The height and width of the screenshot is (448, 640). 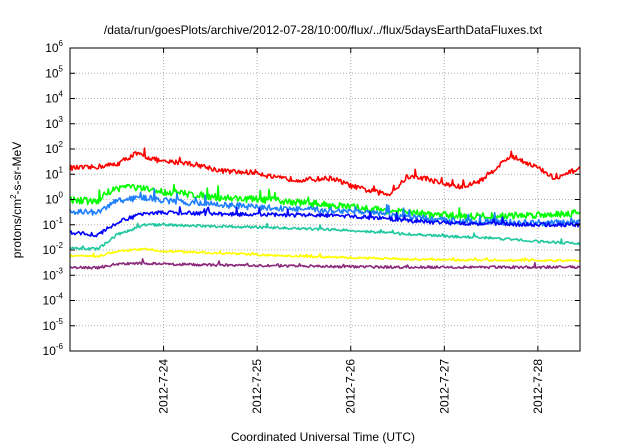 I want to click on y-tick-label-exponent: 1, so click(x=61, y=169).